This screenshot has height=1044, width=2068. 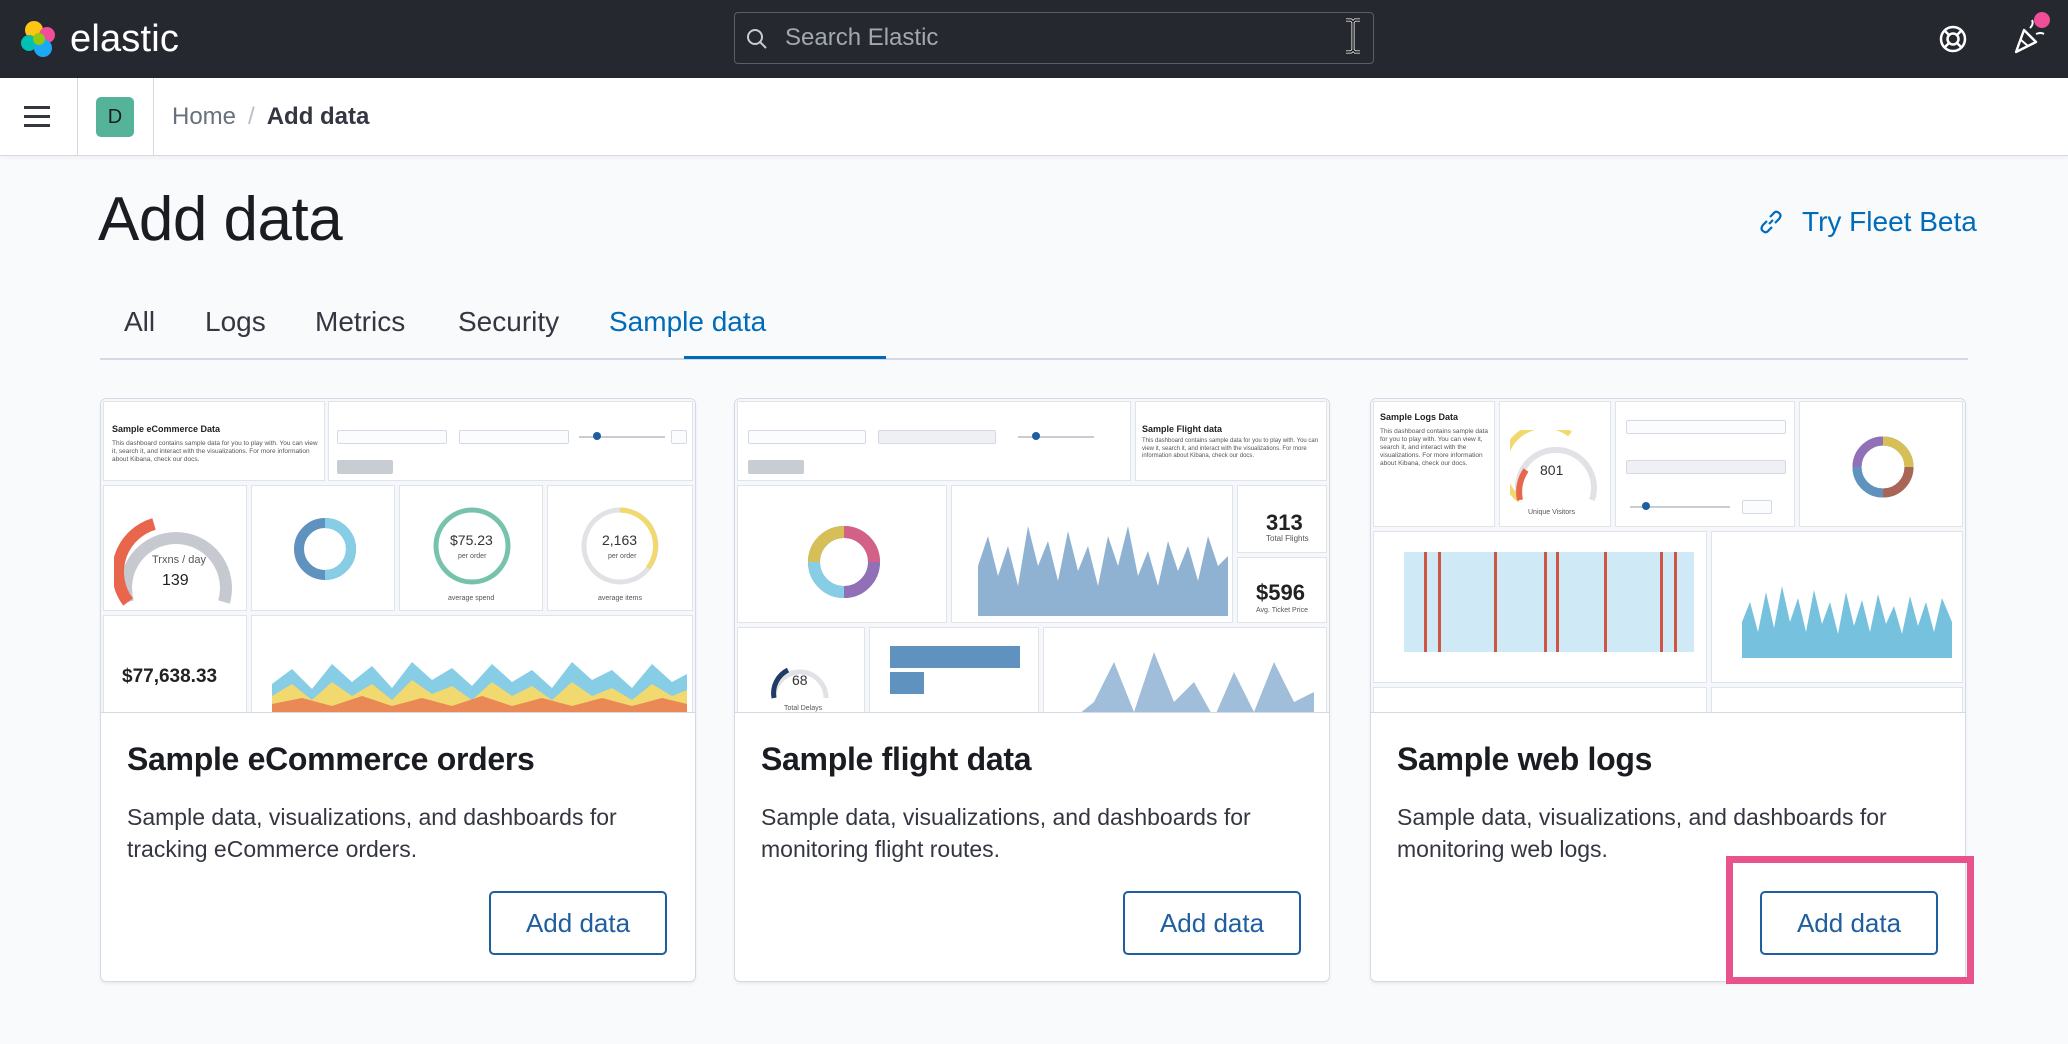 What do you see at coordinates (1284, 522) in the screenshot?
I see `preview-total-flights: 313` at bounding box center [1284, 522].